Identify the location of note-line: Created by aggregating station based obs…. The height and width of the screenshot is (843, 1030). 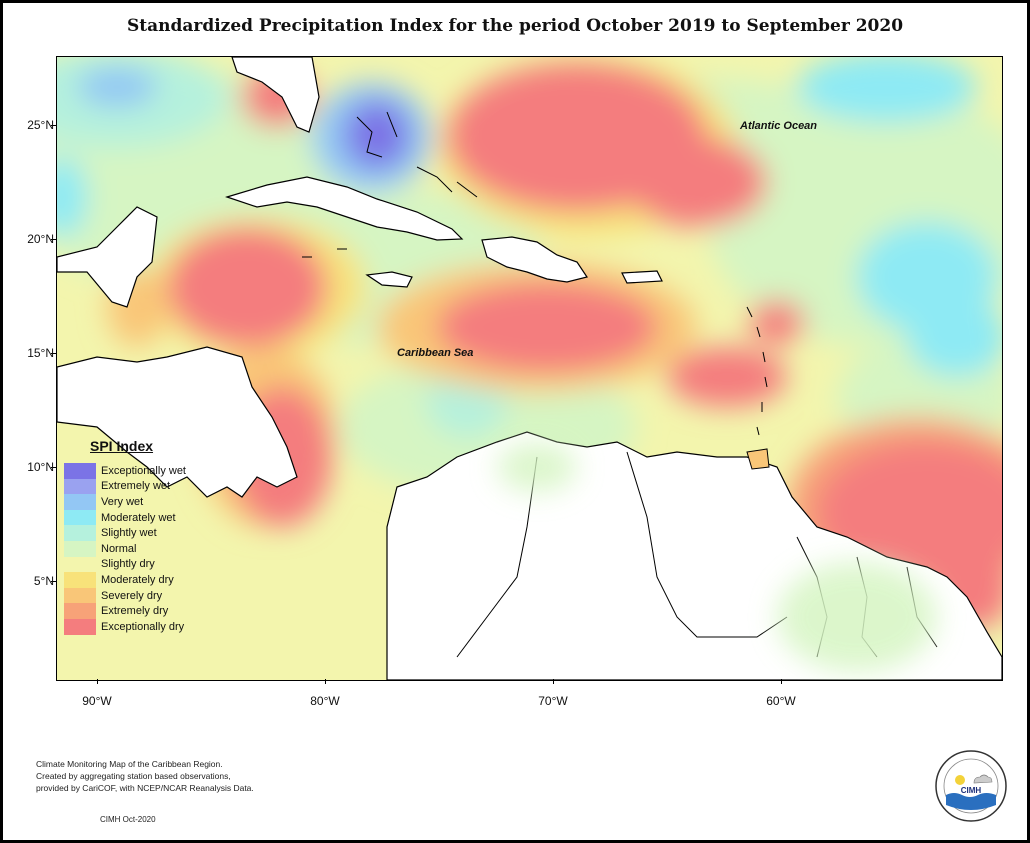
(133, 776).